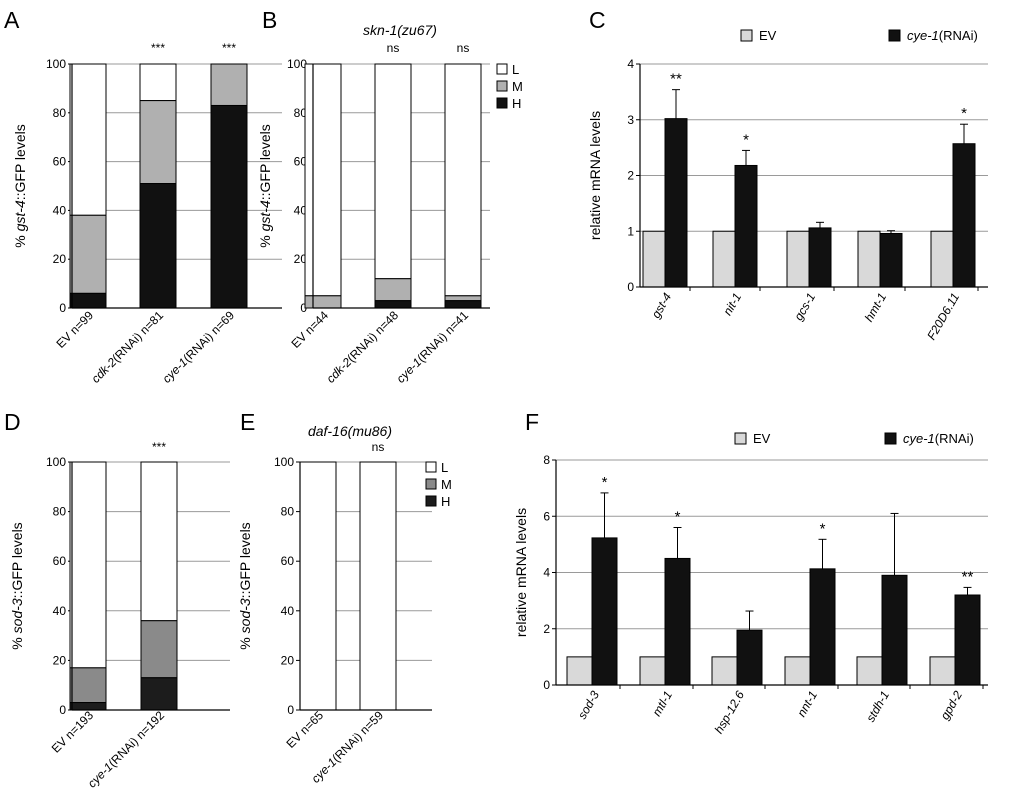 Image resolution: width=1020 pixels, height=812 pixels. What do you see at coordinates (73, 732) in the screenshot?
I see `category-label: EV n=193` at bounding box center [73, 732].